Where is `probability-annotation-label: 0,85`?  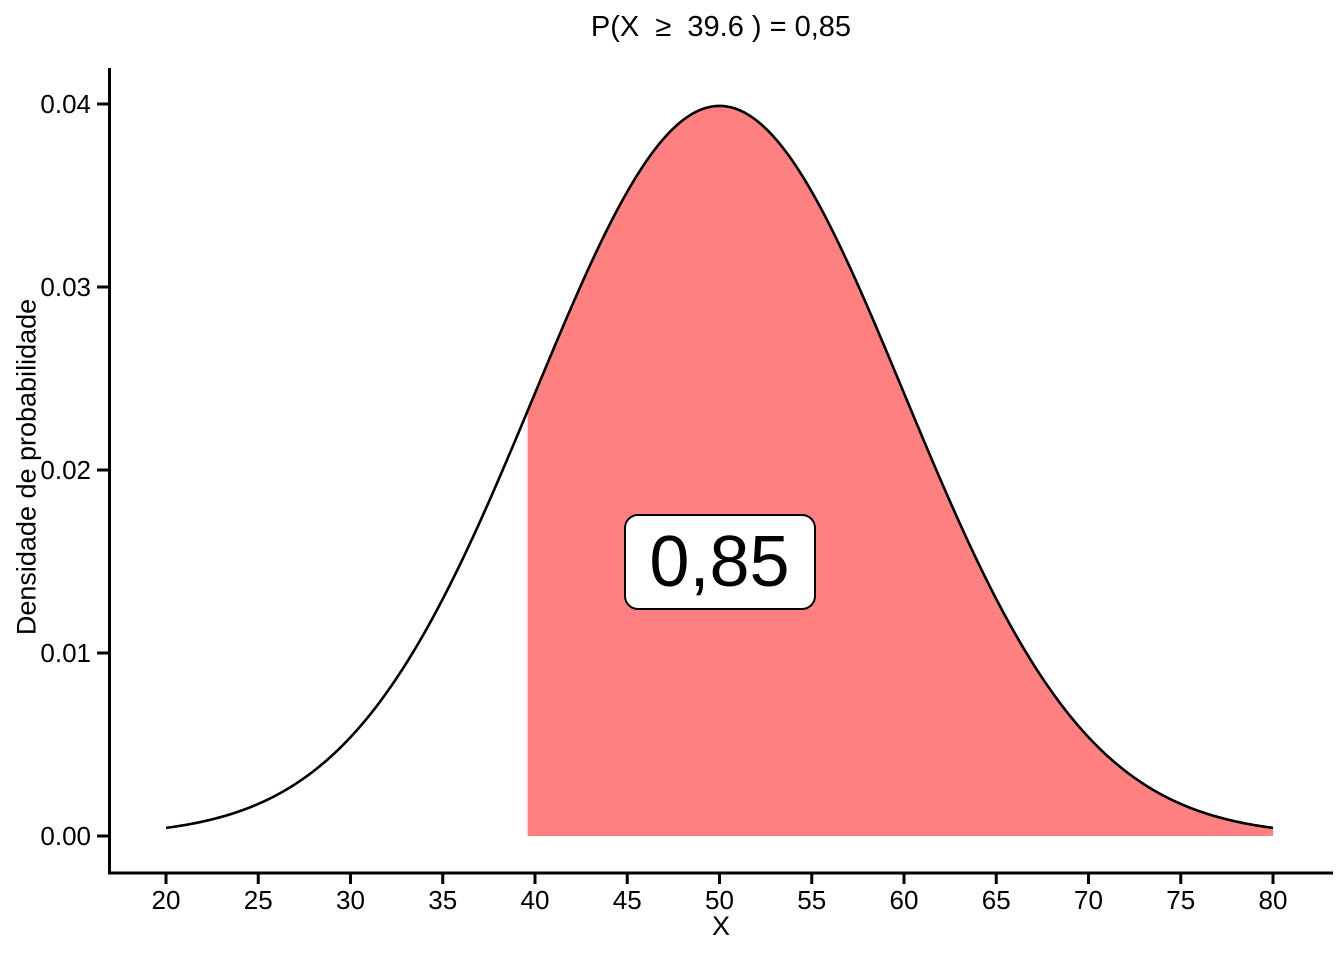 probability-annotation-label: 0,85 is located at coordinates (719, 561).